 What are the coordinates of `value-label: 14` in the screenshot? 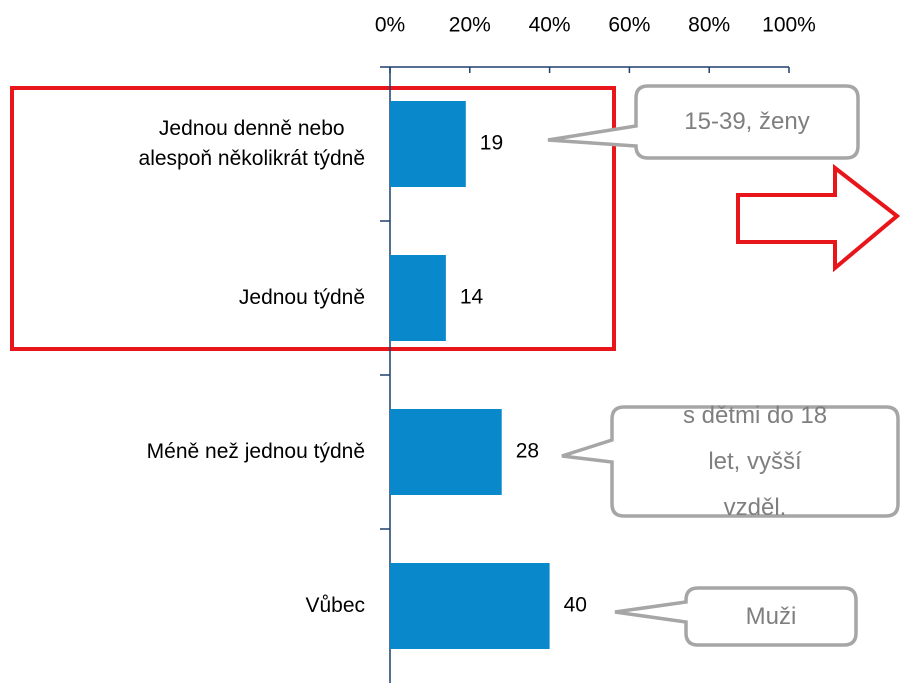 It's located at (472, 297).